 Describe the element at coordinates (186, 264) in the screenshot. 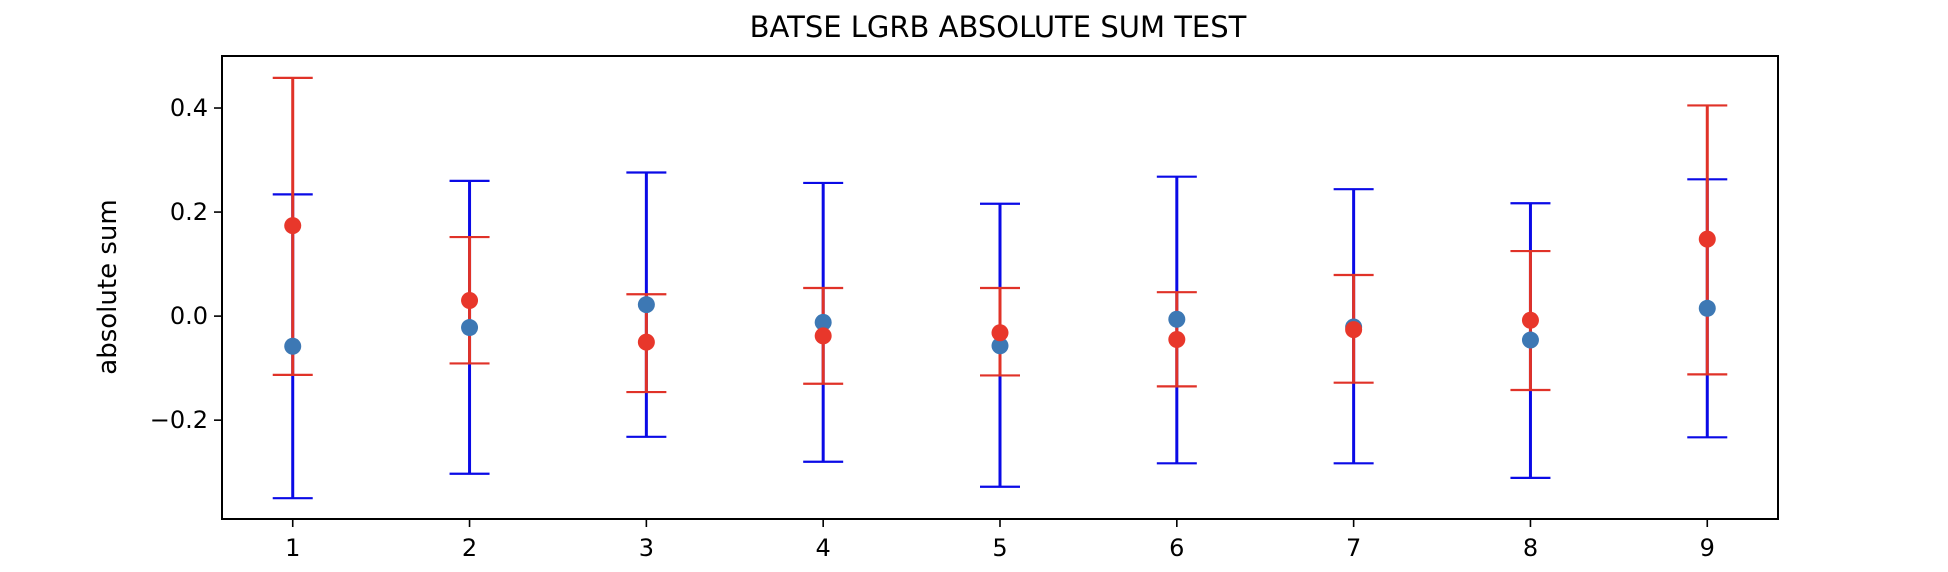

I see `y-axis: −0.2 0.0 0.2 0.4` at that location.